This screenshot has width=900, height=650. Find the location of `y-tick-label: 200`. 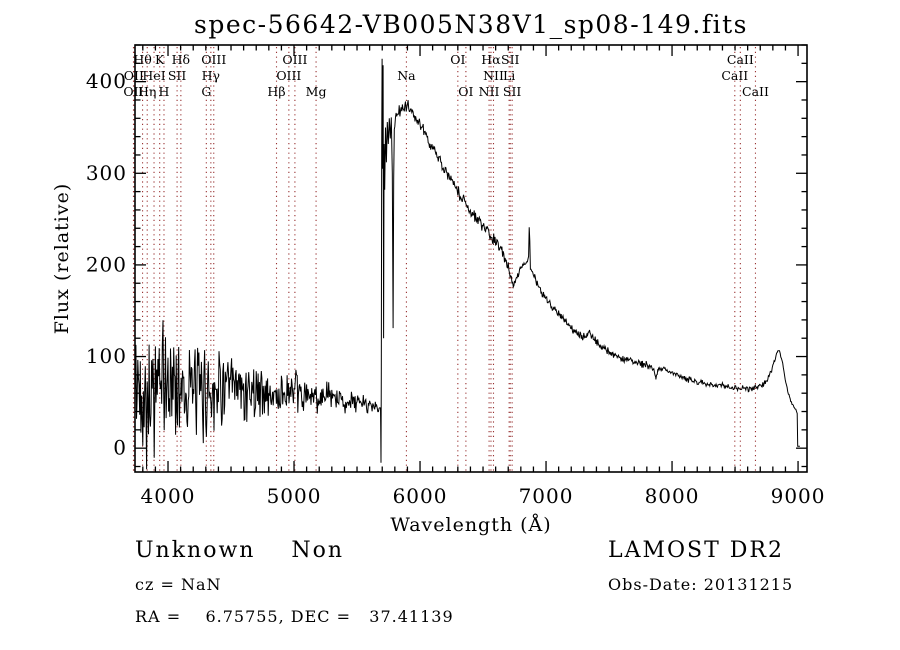

y-tick-label: 200 is located at coordinates (106, 264).